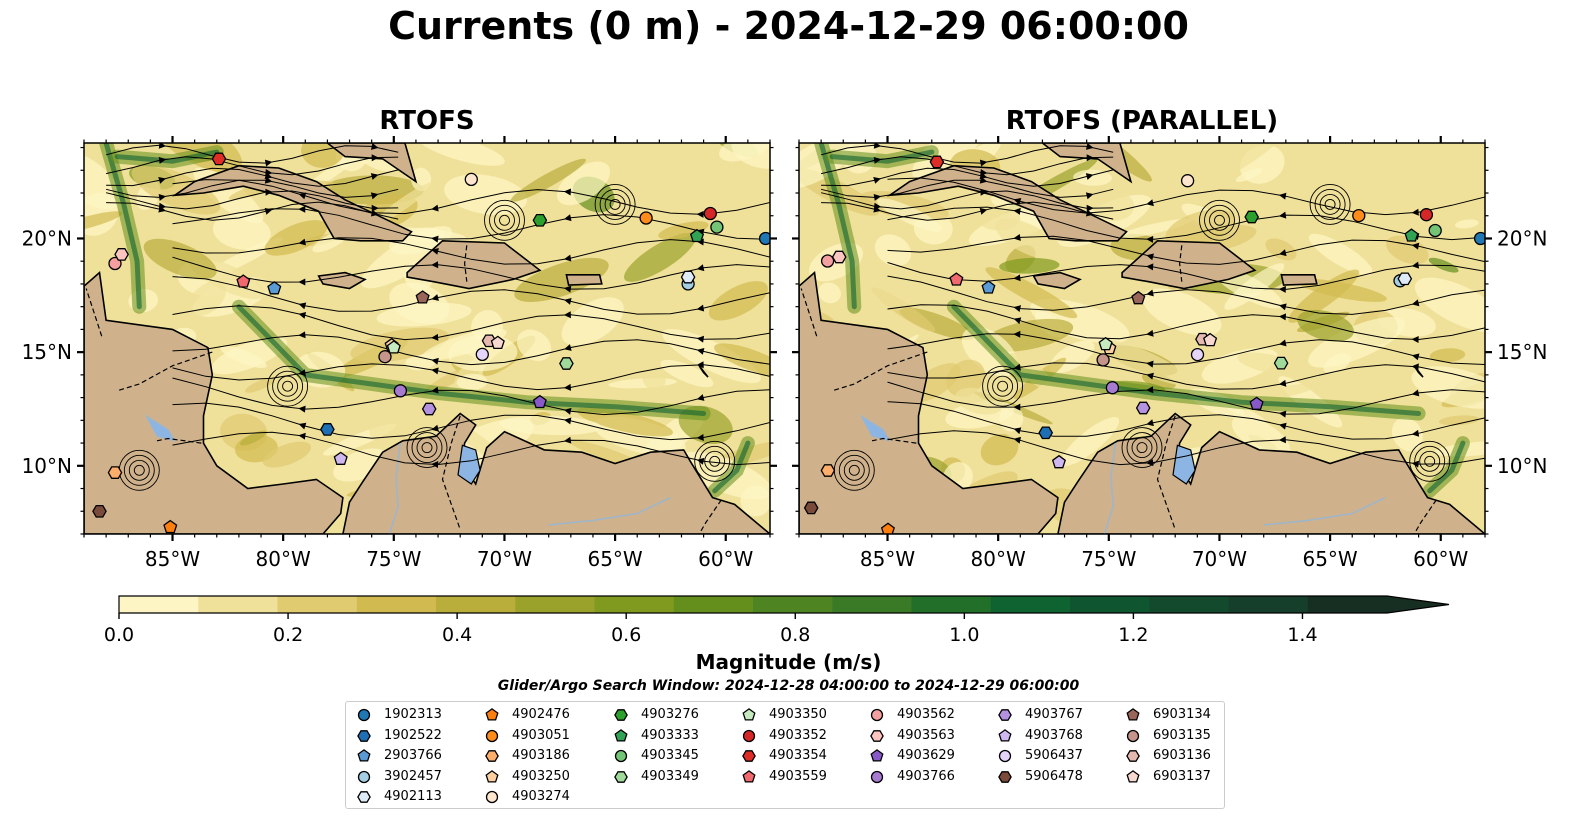  Describe the element at coordinates (795, 635) in the screenshot. I see `colorbar-tick-label: 0.8` at that location.